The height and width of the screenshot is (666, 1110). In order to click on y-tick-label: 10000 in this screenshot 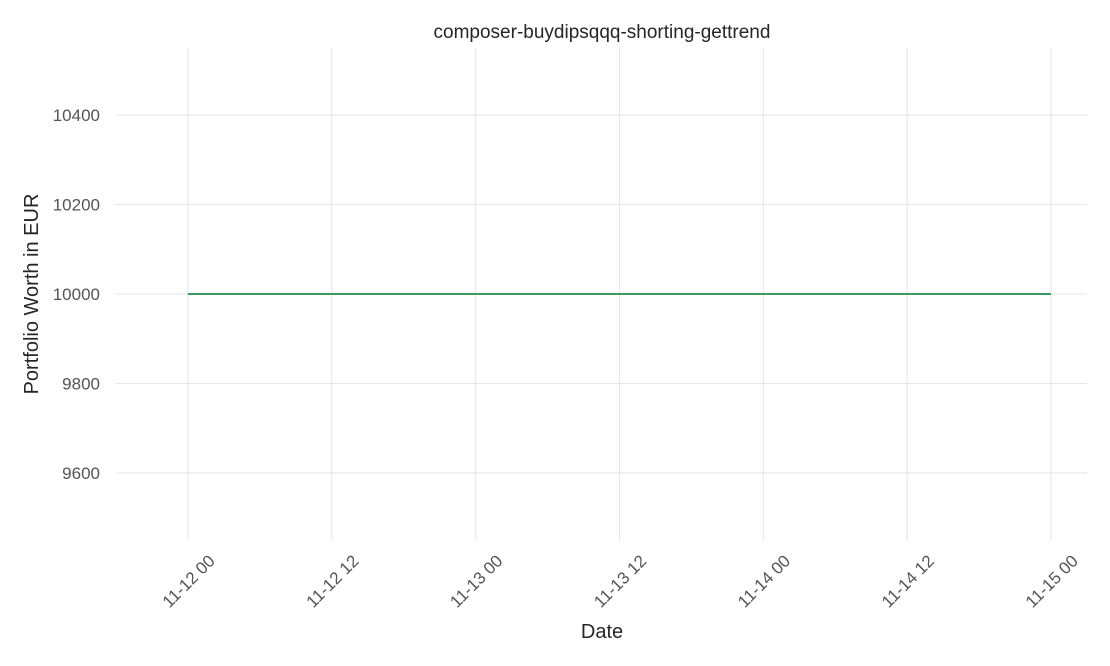, I will do `click(76, 294)`.